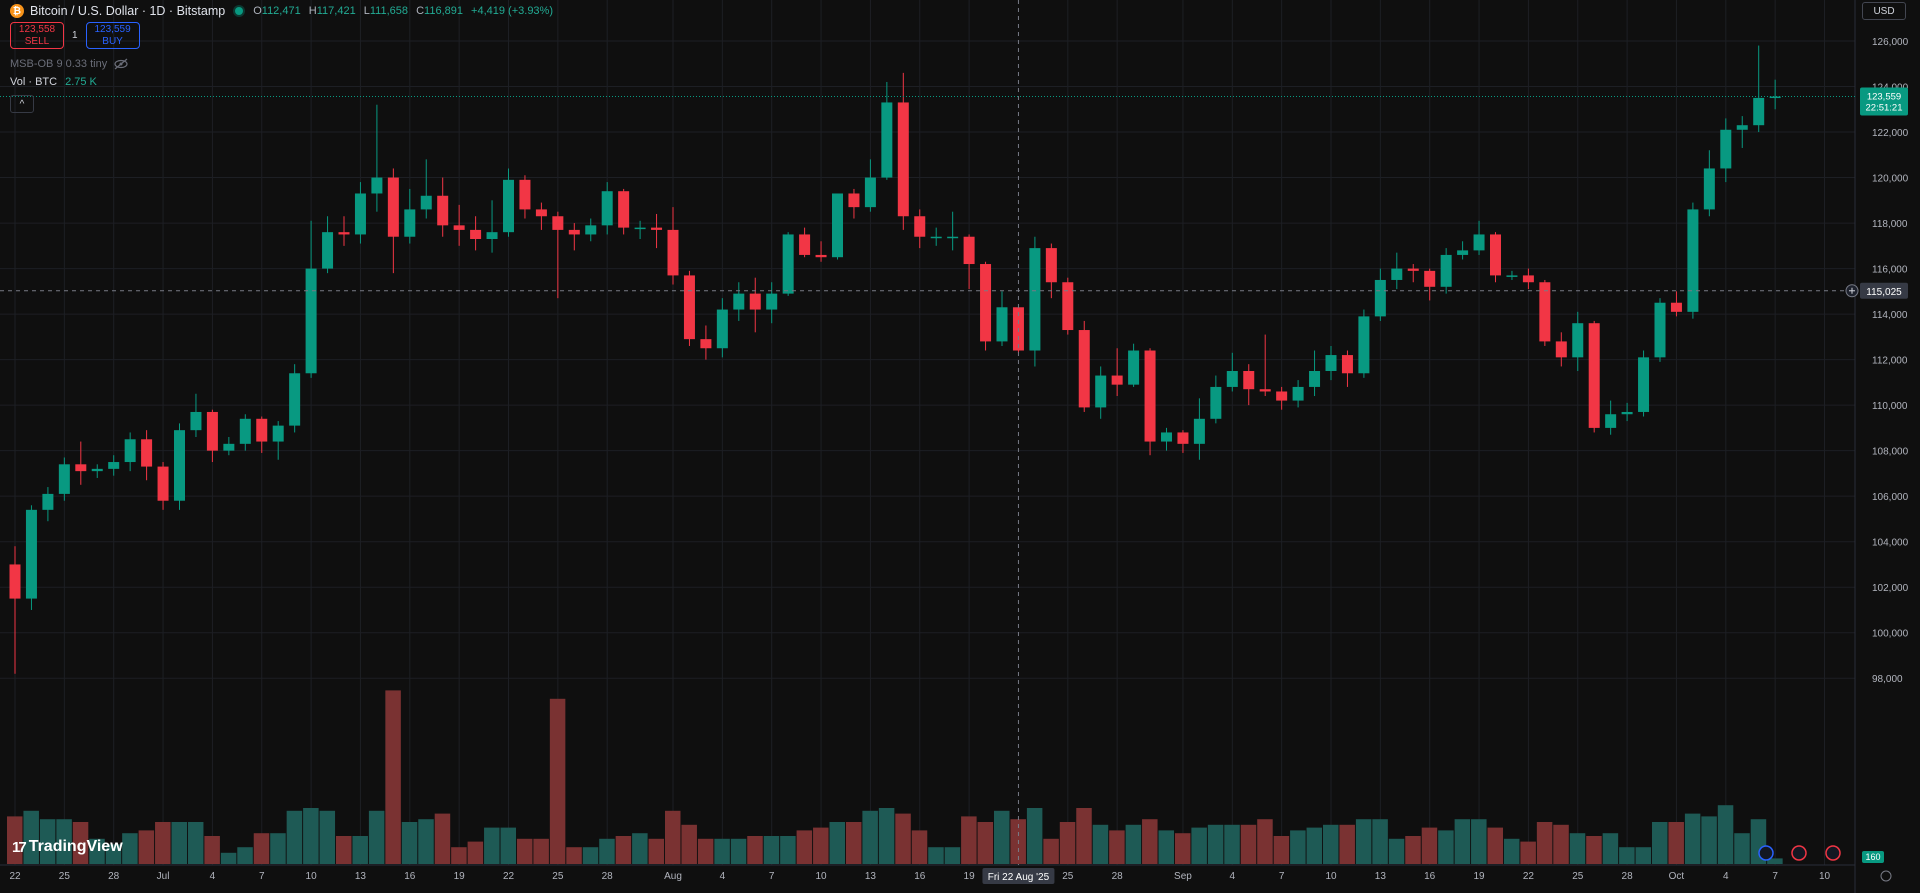  I want to click on settings-icon, so click(1886, 876).